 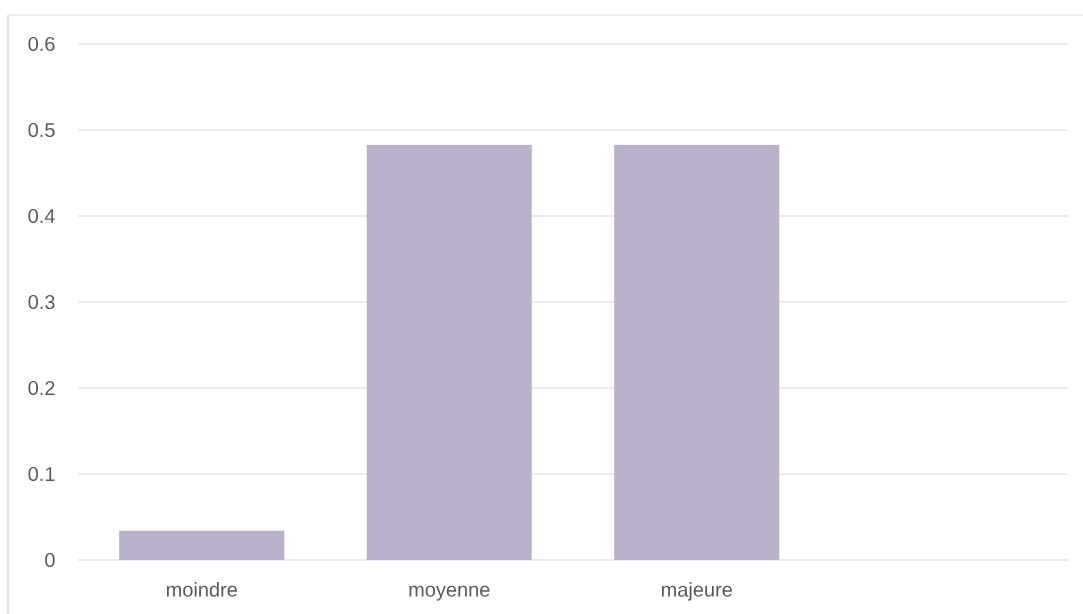 I want to click on y-tick-label: 0.3, so click(x=41, y=302).